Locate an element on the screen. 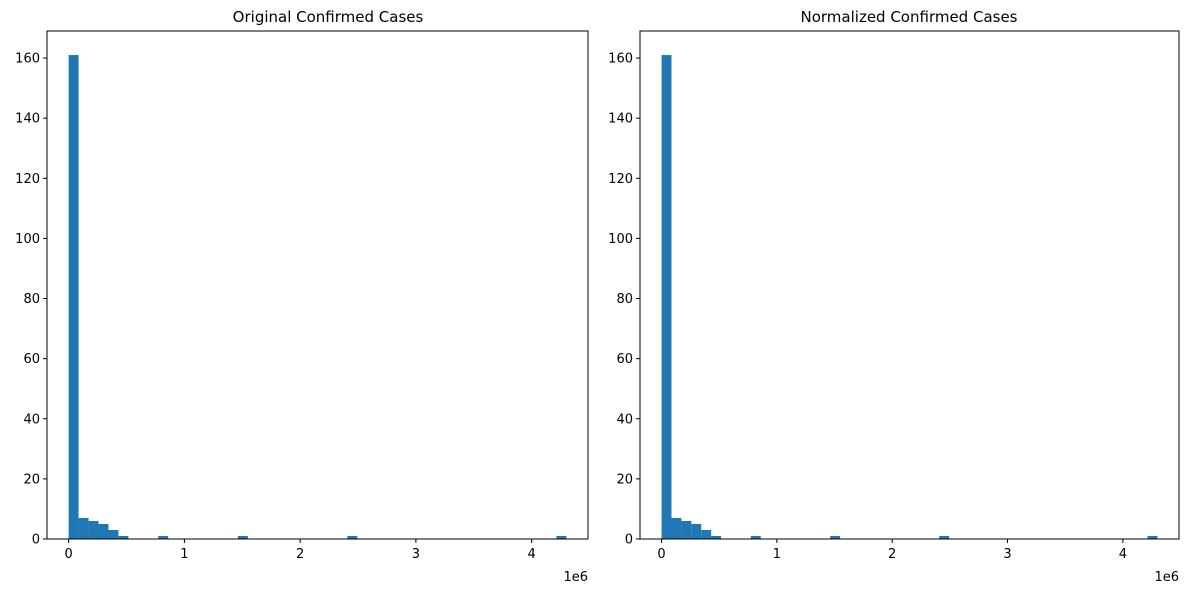  chart-title: Original Confirmed Cases is located at coordinates (328, 17).